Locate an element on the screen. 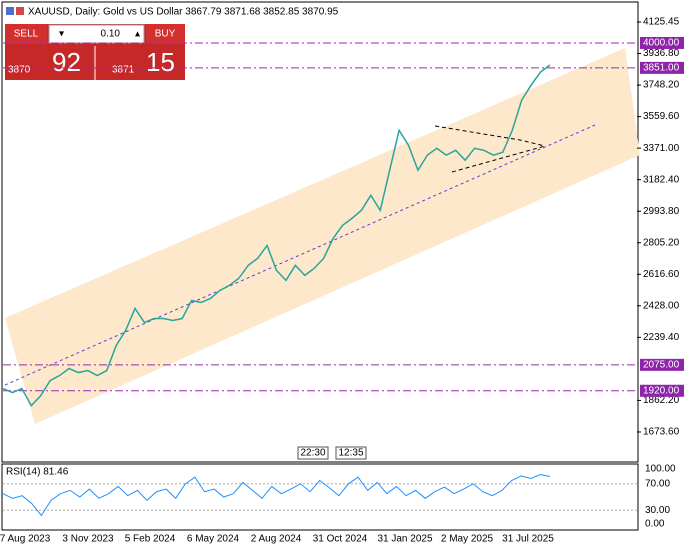  x-tick-label: 5 Feb 2024 is located at coordinates (150, 539).